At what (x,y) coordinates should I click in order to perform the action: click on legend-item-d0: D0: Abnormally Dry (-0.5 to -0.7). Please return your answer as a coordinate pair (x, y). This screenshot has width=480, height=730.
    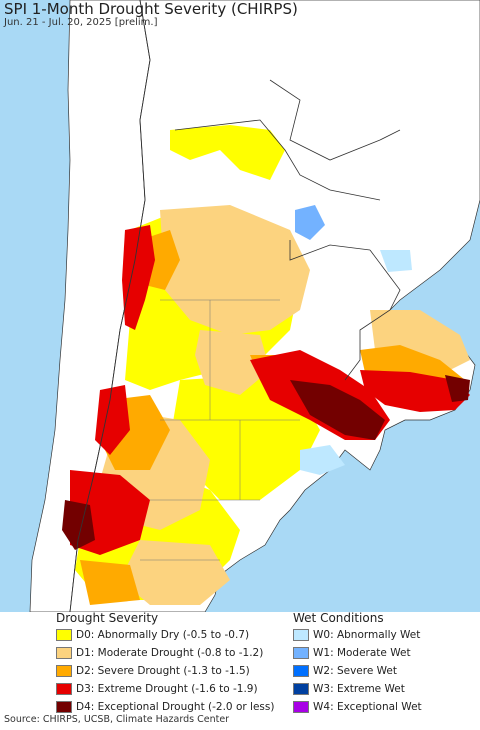
    Looking at the image, I should click on (165, 635).